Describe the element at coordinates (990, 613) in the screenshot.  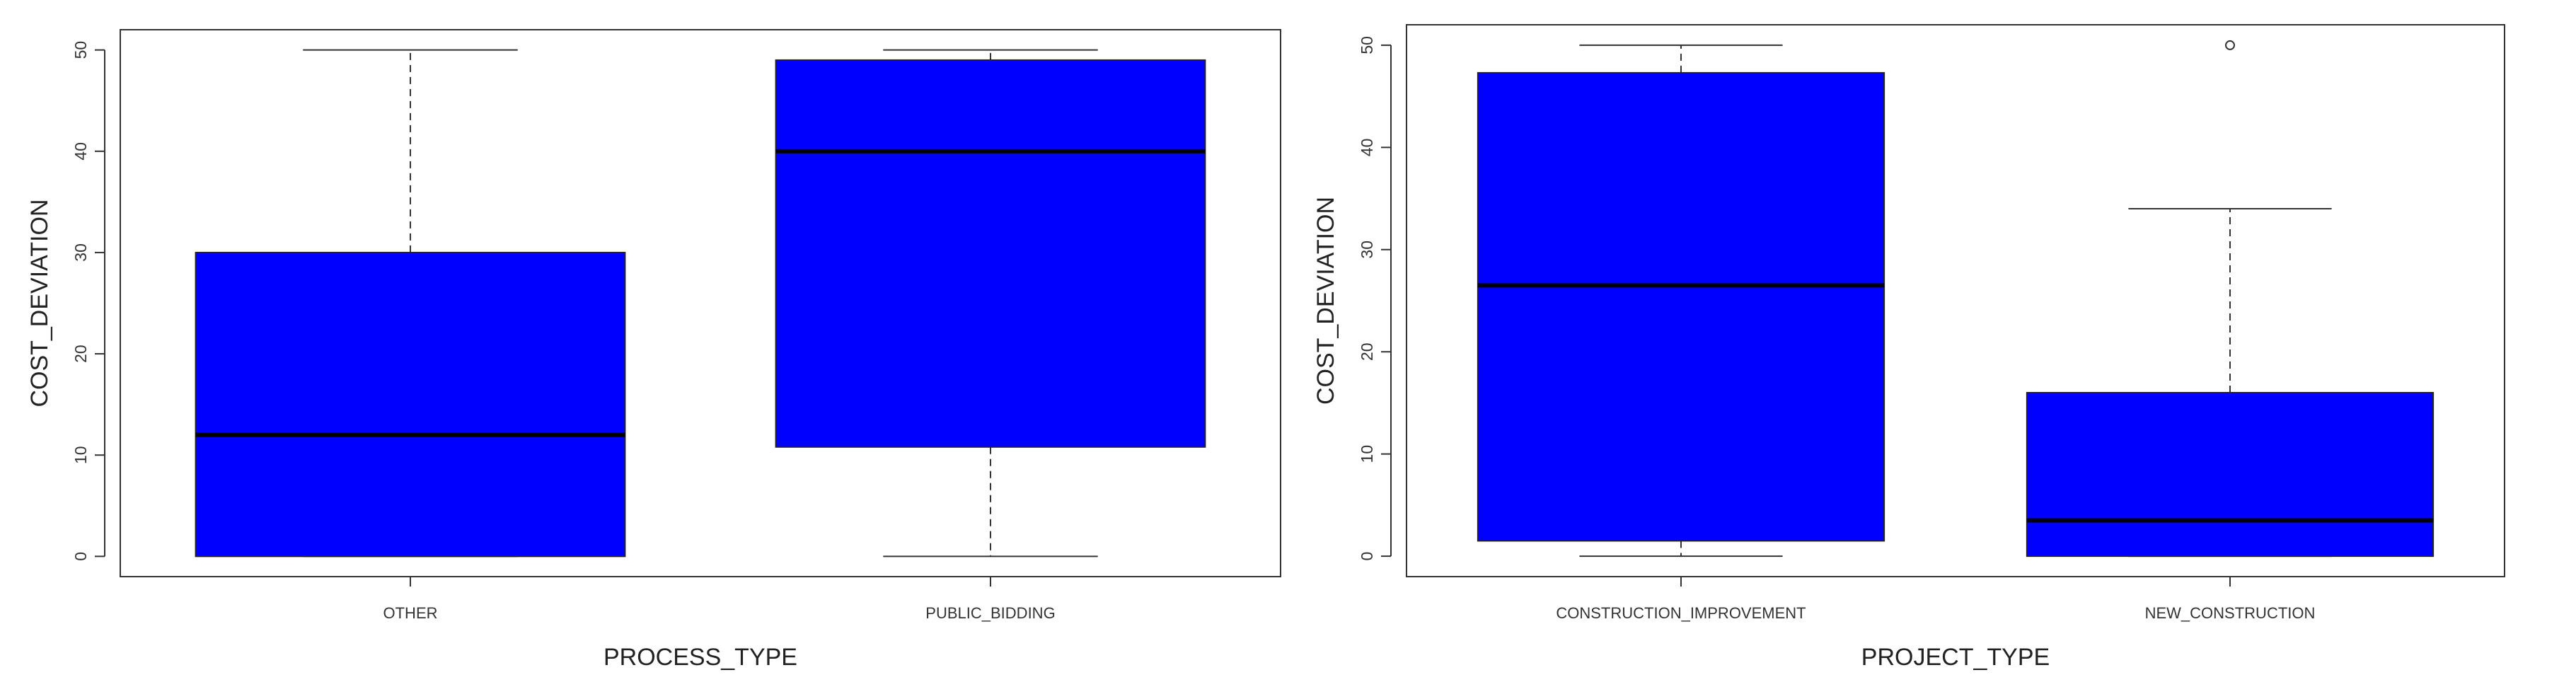
I see `x-category-label: PUBLIC_BIDDING` at that location.